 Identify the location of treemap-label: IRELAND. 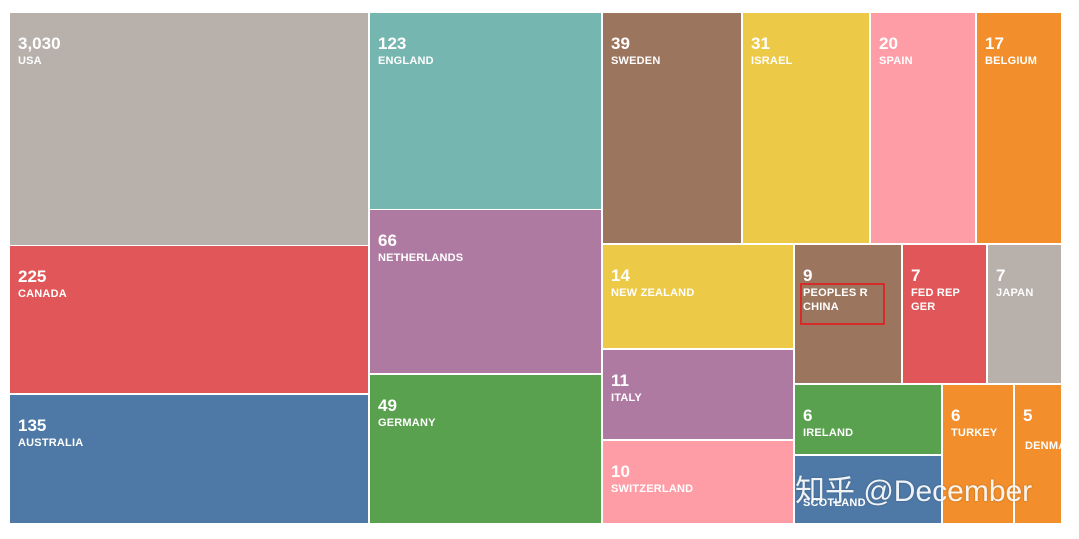
(828, 433).